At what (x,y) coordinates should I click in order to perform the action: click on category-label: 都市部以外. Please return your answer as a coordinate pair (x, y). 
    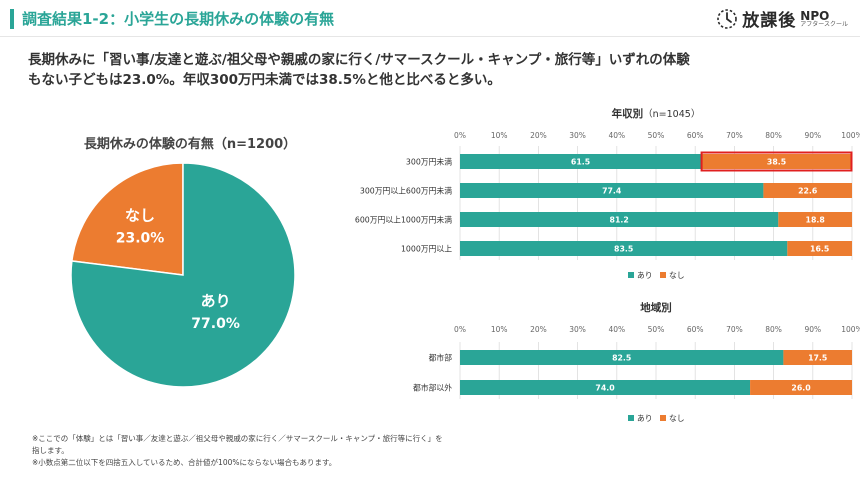
    Looking at the image, I should click on (432, 388).